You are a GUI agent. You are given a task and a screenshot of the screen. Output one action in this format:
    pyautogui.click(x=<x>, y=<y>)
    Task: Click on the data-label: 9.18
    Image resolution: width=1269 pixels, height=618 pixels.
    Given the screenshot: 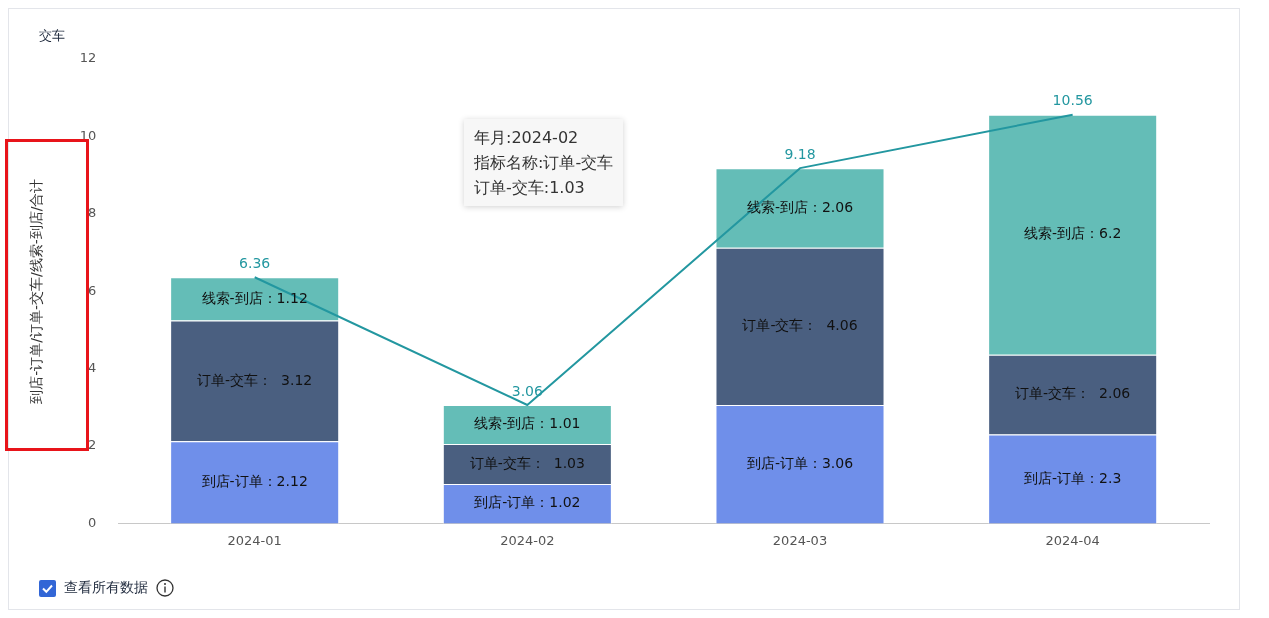 What is the action you would take?
    pyautogui.click(x=800, y=153)
    